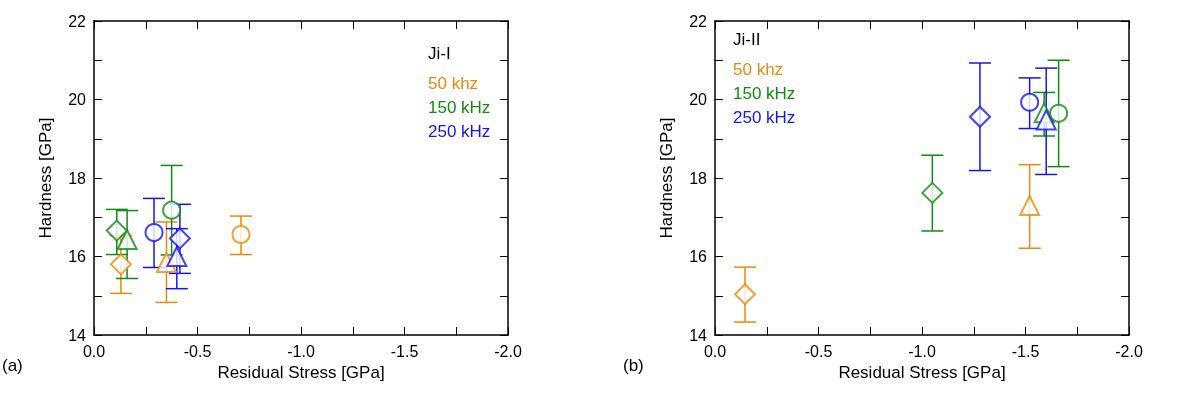 This screenshot has height=409, width=1204. What do you see at coordinates (439, 53) in the screenshot?
I see `legend-title: Ji-I` at bounding box center [439, 53].